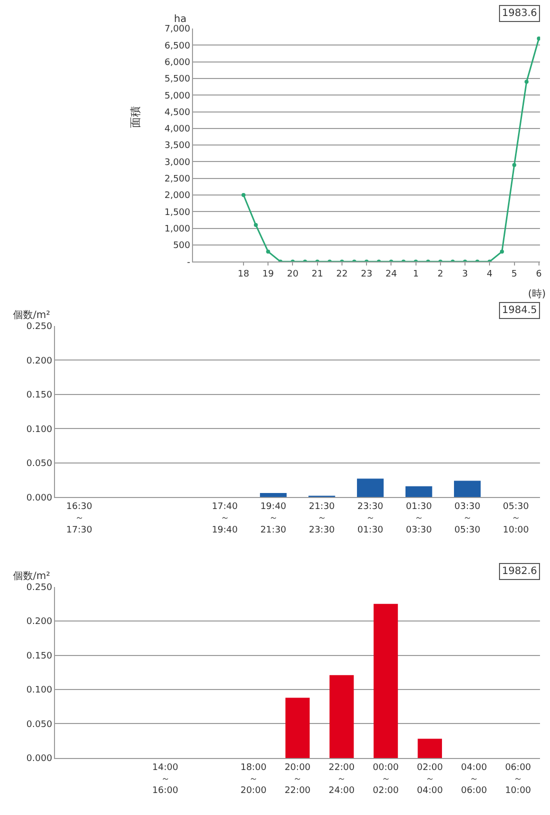 The width and height of the screenshot is (550, 815). What do you see at coordinates (177, 146) in the screenshot?
I see `y-tick-label: 3,500` at bounding box center [177, 146].